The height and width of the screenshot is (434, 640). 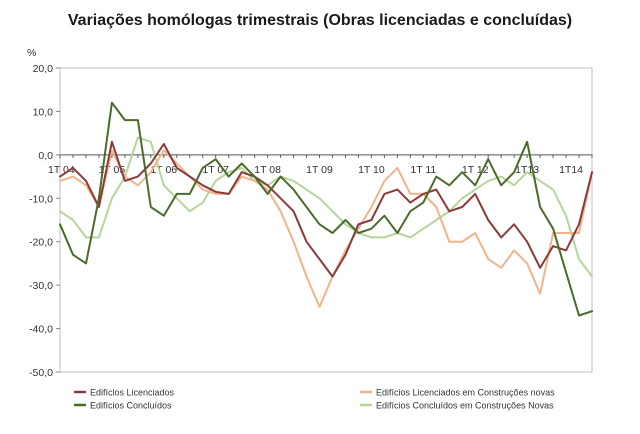 What do you see at coordinates (41, 286) in the screenshot?
I see `y-tick-label: -30,0` at bounding box center [41, 286].